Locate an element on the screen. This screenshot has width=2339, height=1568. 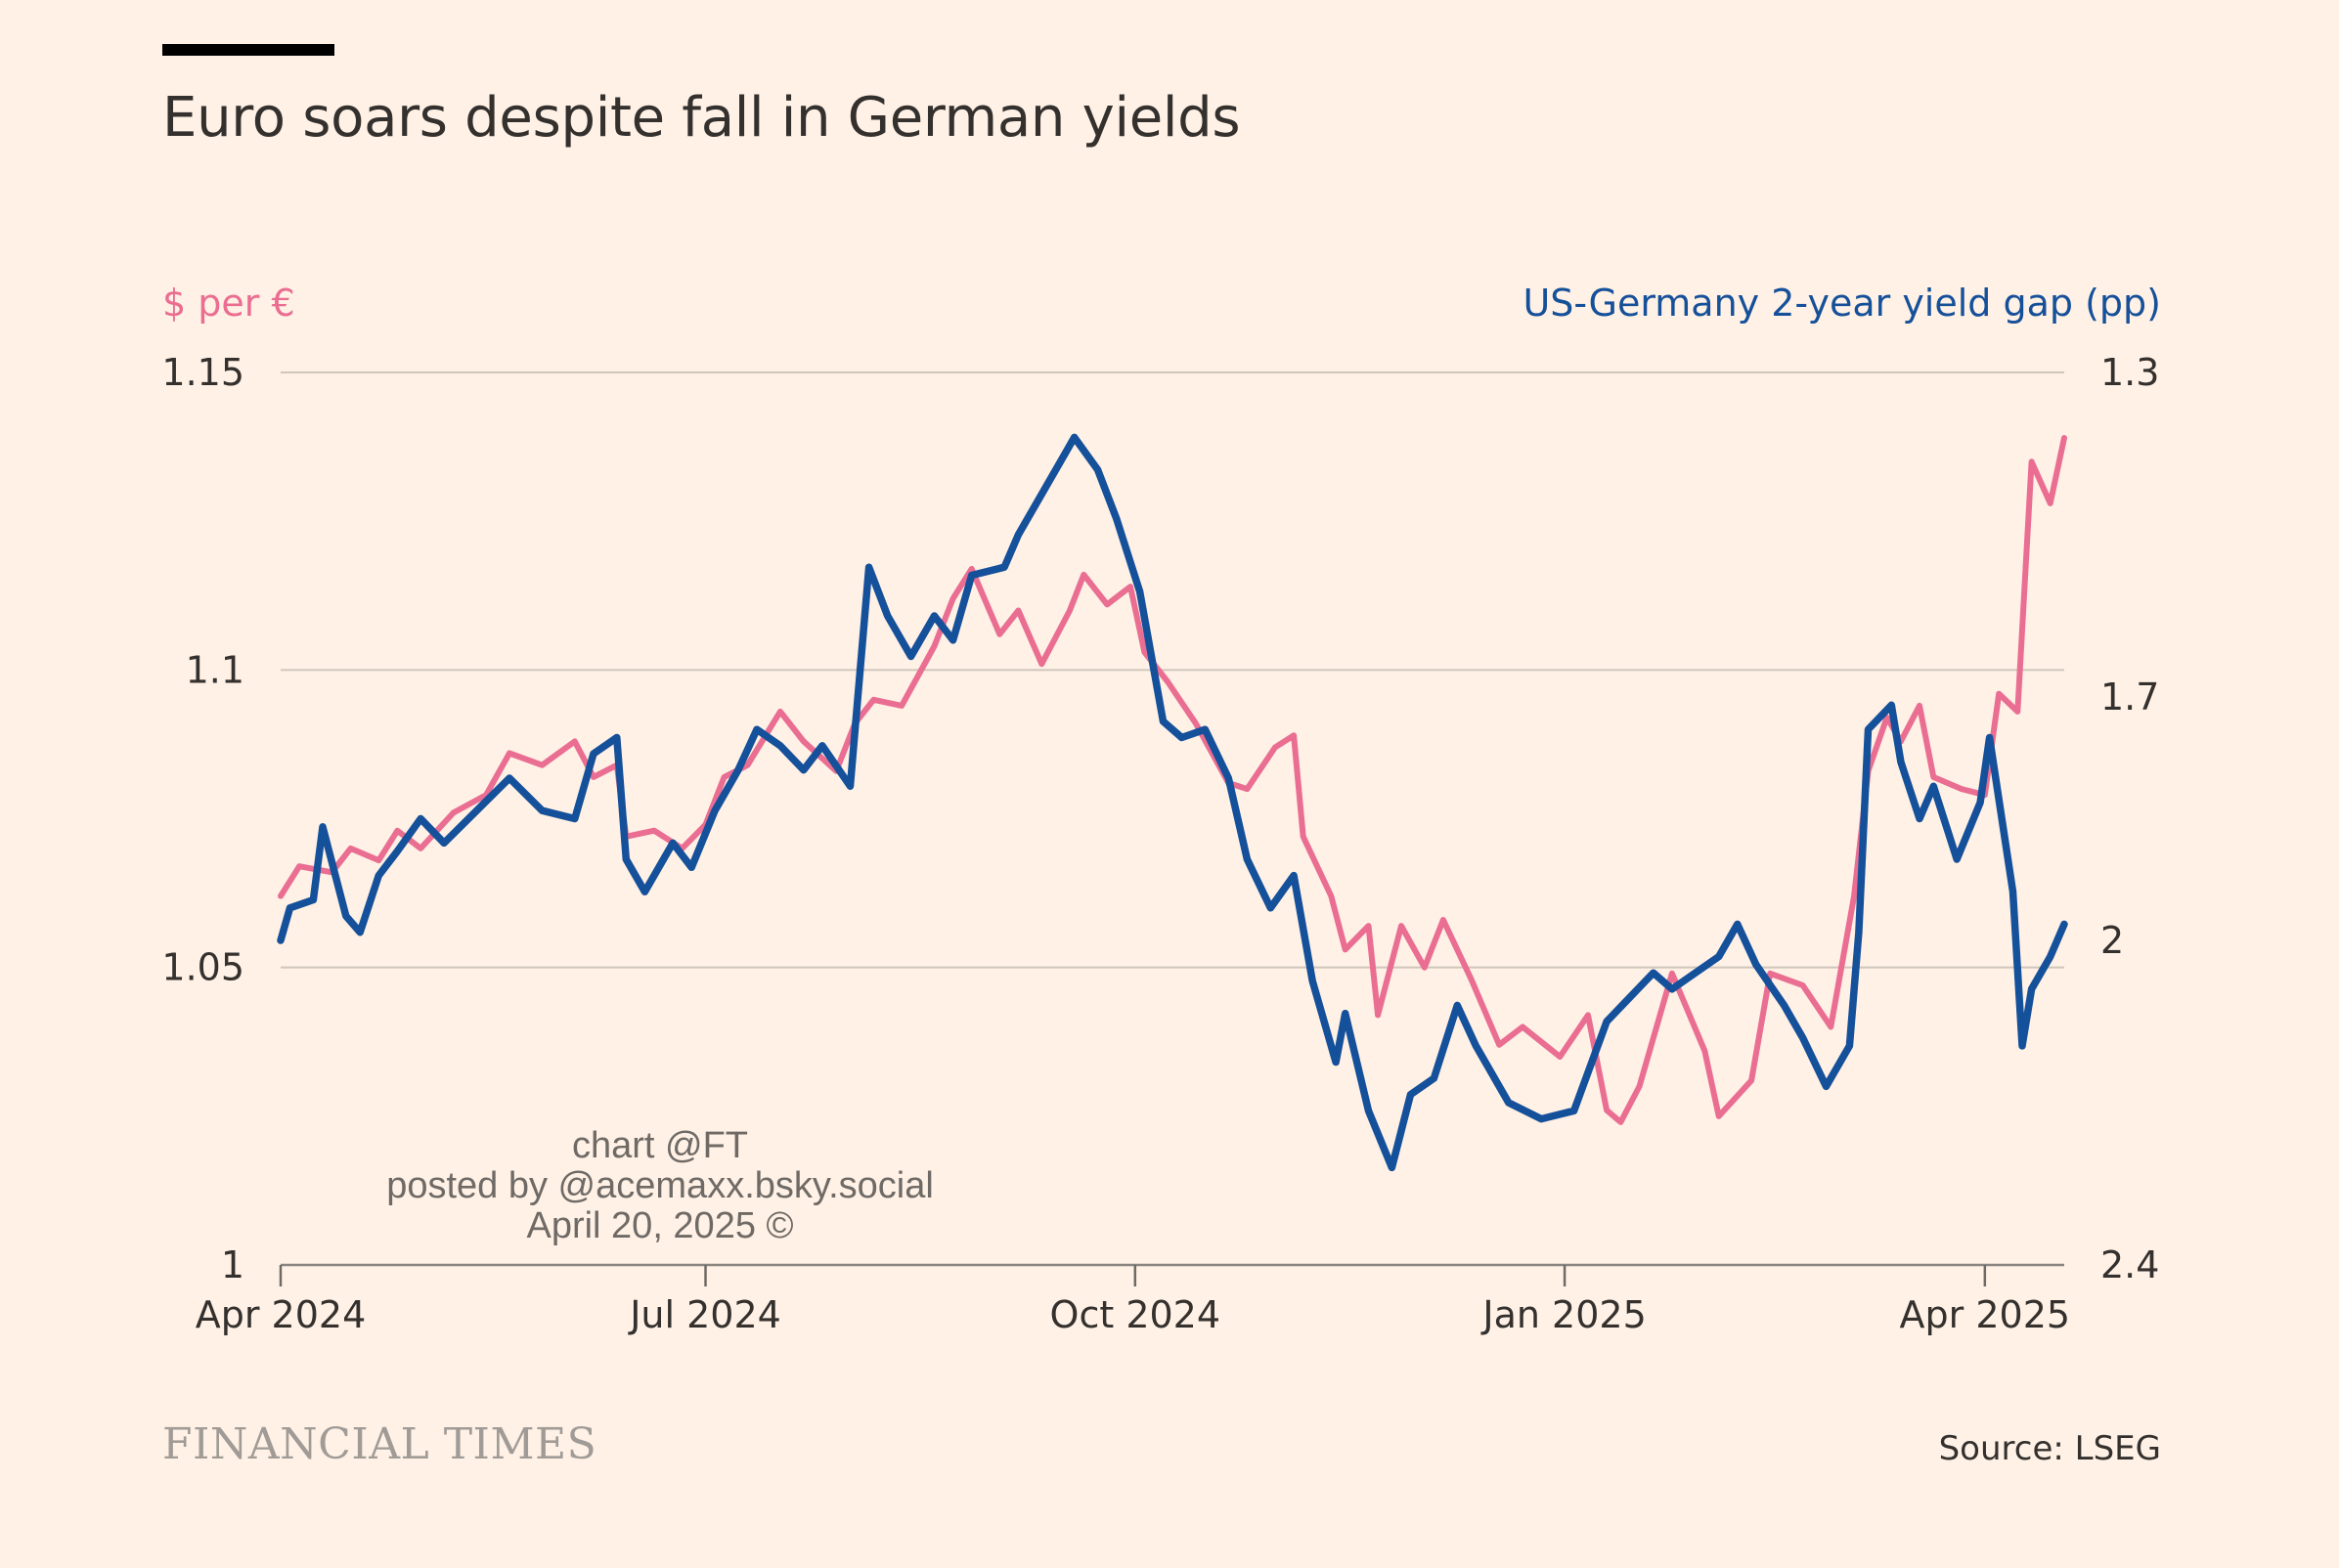
x-tick-label: Oct 2024 is located at coordinates (1135, 1314).